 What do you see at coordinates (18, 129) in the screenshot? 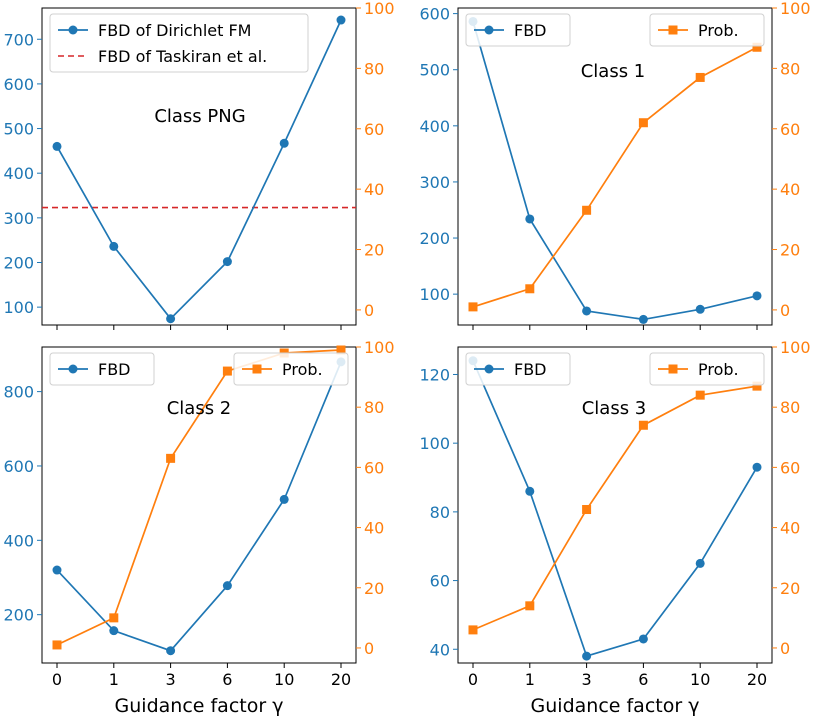
I see `left-y-tick-label: 500` at bounding box center [18, 129].